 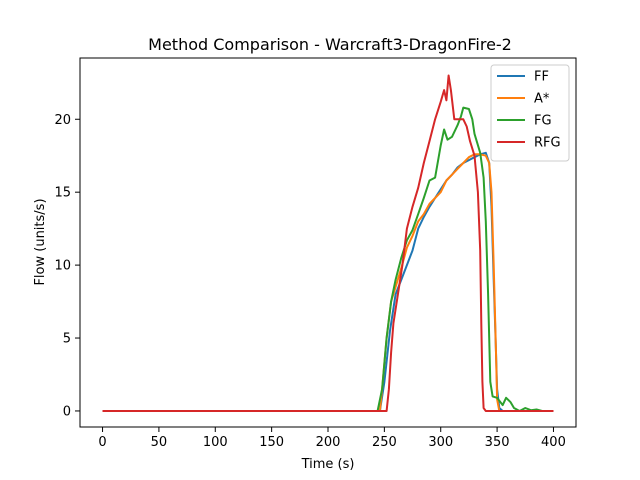 I want to click on x-tick-label: 400, so click(x=553, y=442).